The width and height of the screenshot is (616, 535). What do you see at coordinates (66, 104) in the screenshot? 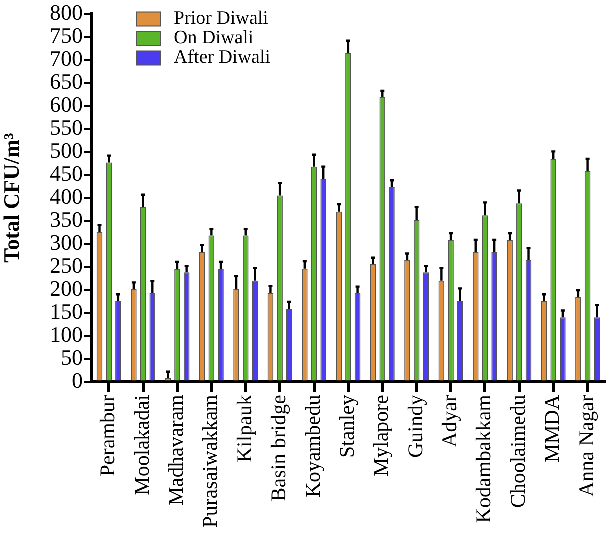
I see `y-tick-label: 600` at bounding box center [66, 104].